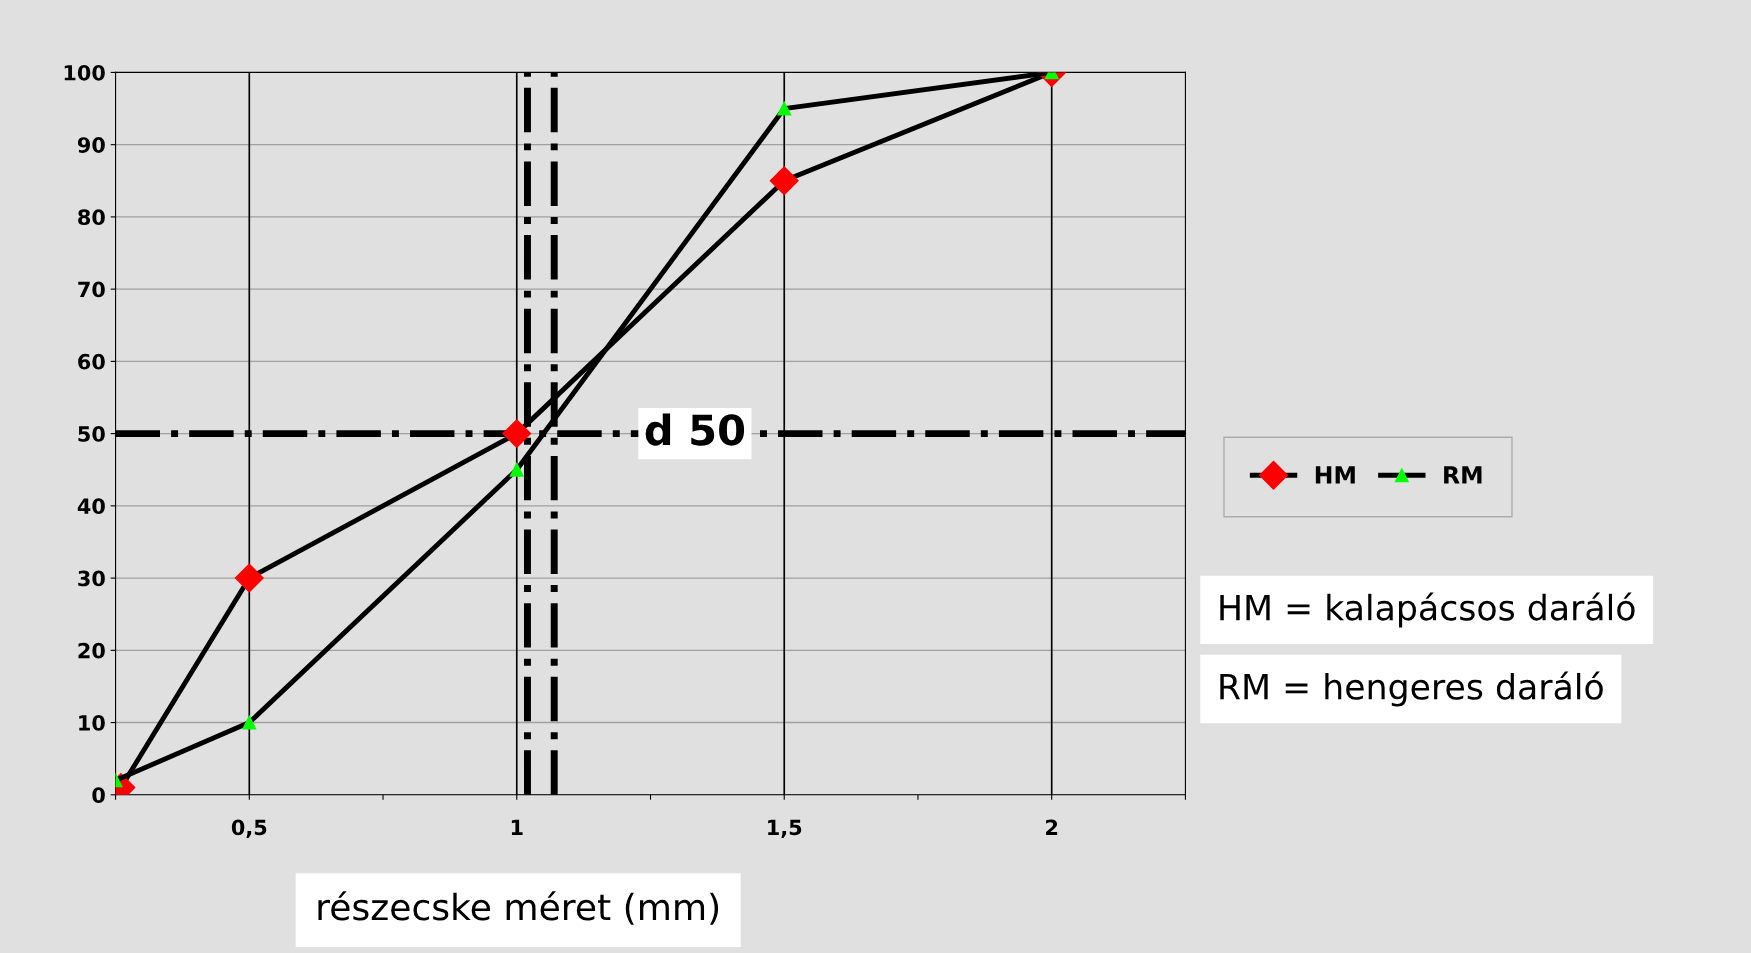  What do you see at coordinates (91, 434) in the screenshot?
I see `y-tick-label: 50` at bounding box center [91, 434].